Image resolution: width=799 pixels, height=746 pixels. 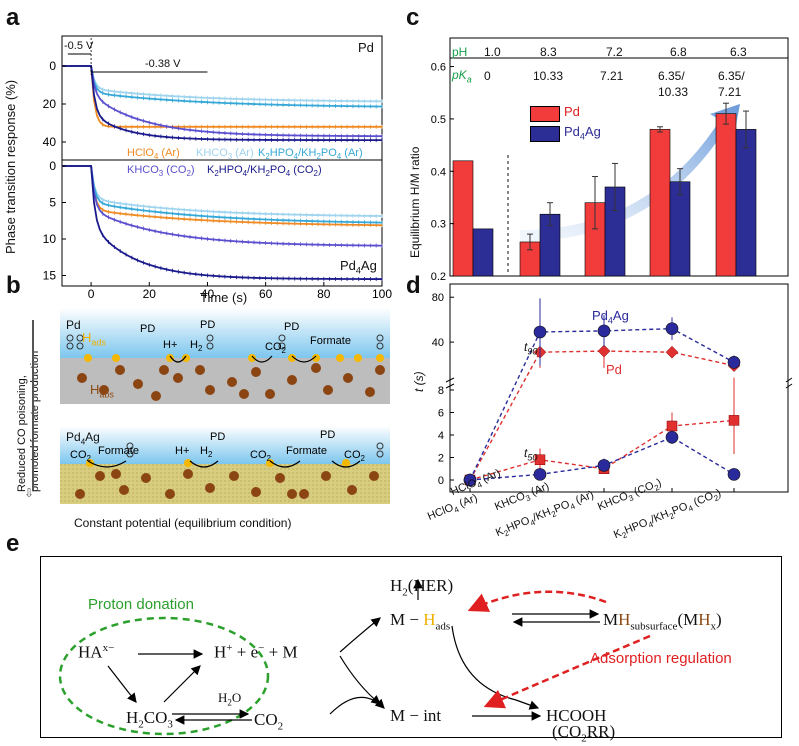 What do you see at coordinates (610, 317) in the screenshot?
I see `series-pd4ag-label: Pd4Ag` at bounding box center [610, 317].